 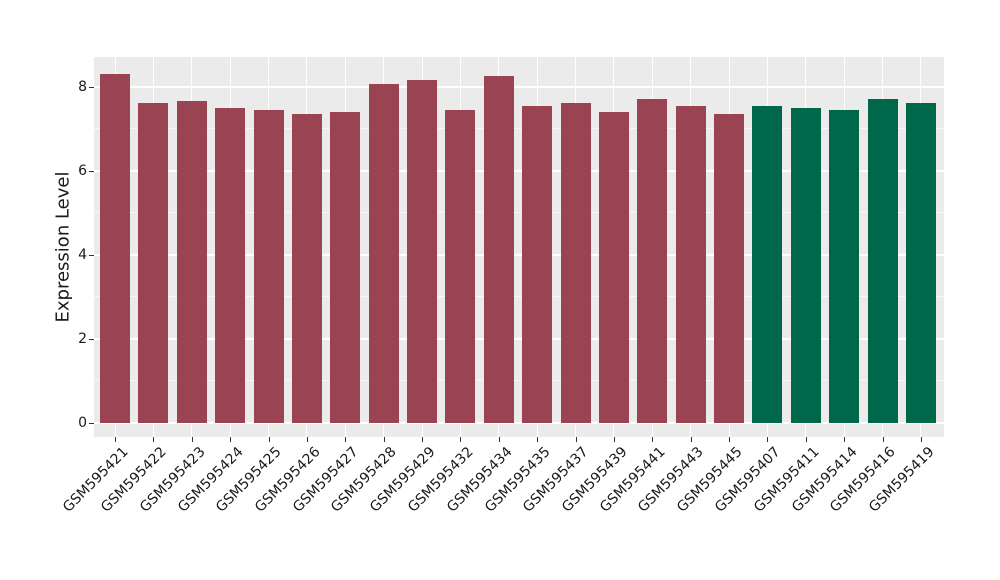 I want to click on x-tick-mark-GSM595437, so click(x=576, y=439).